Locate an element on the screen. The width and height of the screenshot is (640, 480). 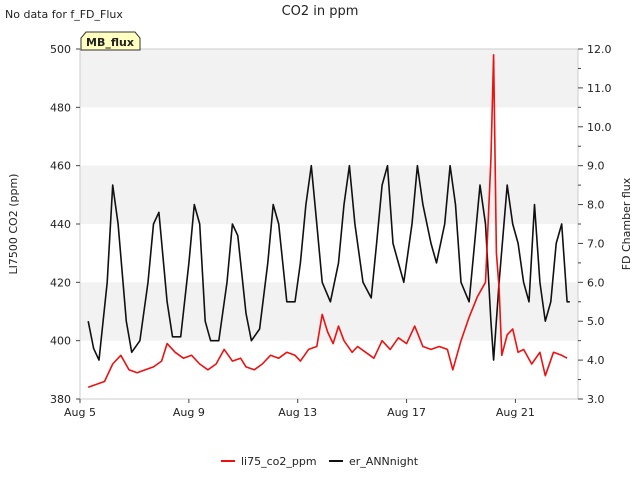
x-tick-label-0: Aug 5 is located at coordinates (80, 412).